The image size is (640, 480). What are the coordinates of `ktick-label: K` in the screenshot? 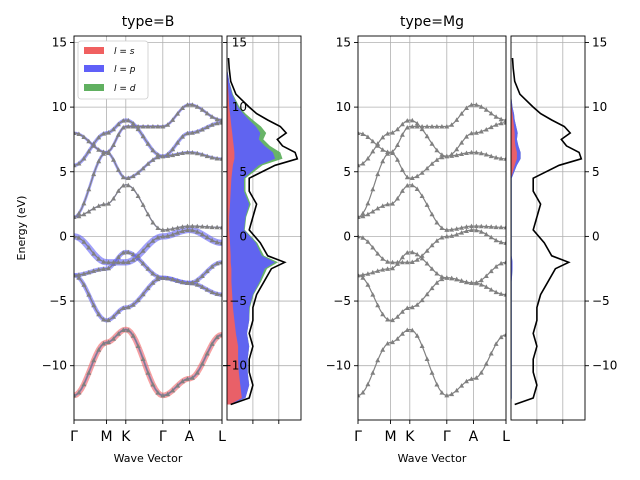 It's located at (126, 437).